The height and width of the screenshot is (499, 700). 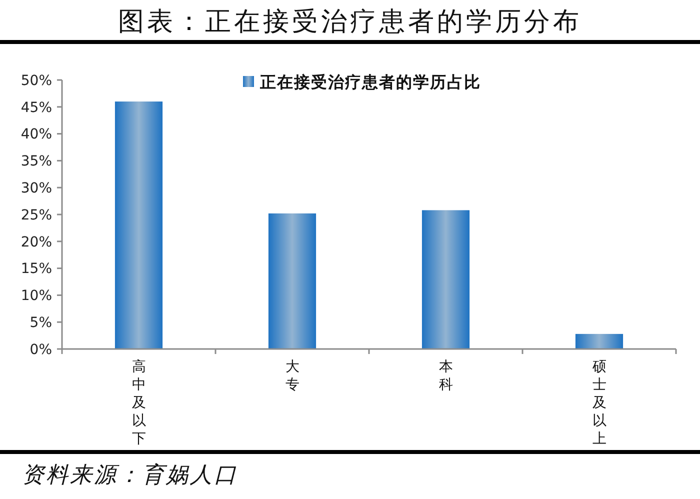 What do you see at coordinates (292, 376) in the screenshot?
I see `x-tick-label: 大专` at bounding box center [292, 376].